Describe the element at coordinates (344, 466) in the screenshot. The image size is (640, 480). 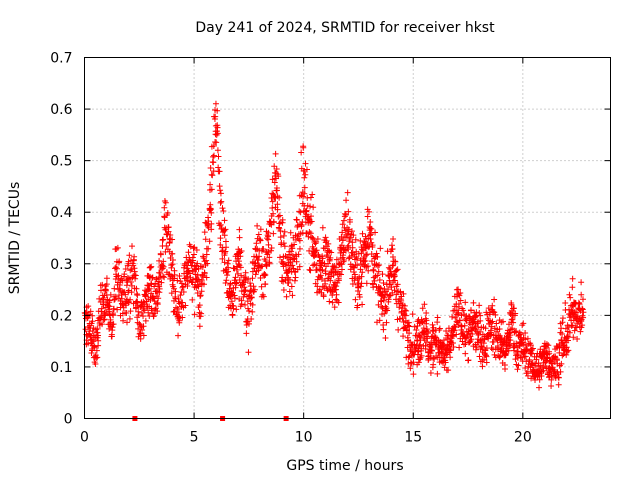
I see `x-axis-label: GPS time / hours` at that location.